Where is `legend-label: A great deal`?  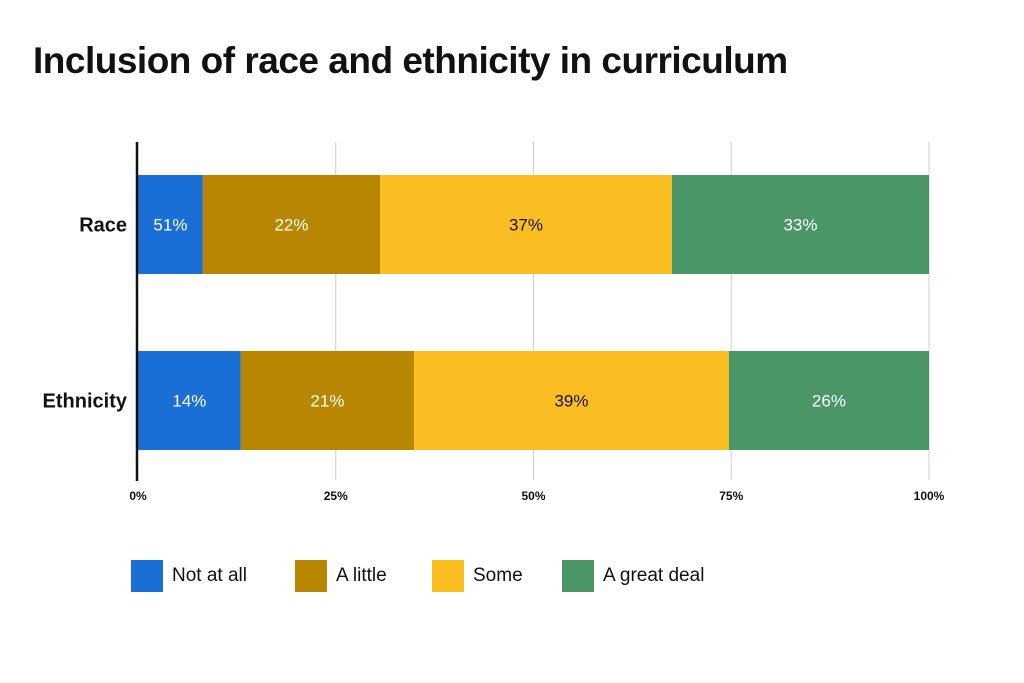 legend-label: A great deal is located at coordinates (654, 575).